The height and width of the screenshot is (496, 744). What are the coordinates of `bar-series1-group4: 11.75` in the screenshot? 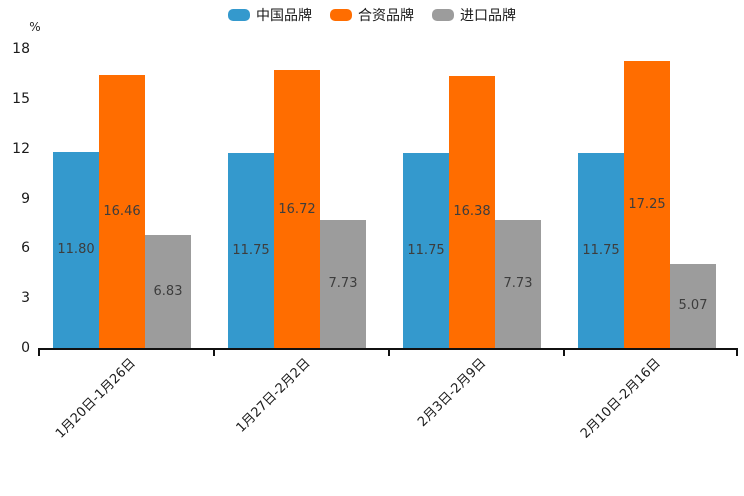 It's located at (601, 250).